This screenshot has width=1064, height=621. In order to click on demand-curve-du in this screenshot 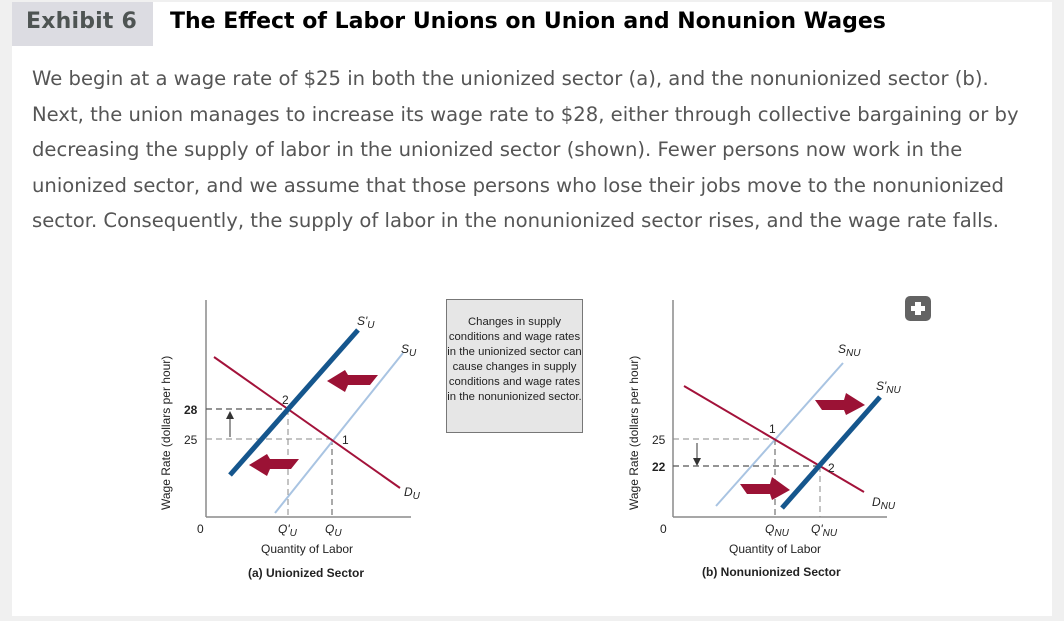, I will do `click(307, 422)`.